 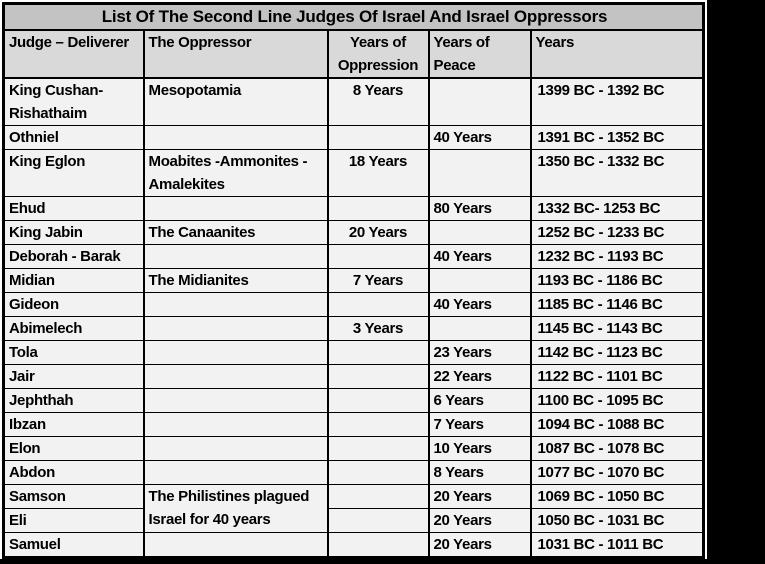 What do you see at coordinates (73, 352) in the screenshot?
I see `cell-judge: Tola` at bounding box center [73, 352].